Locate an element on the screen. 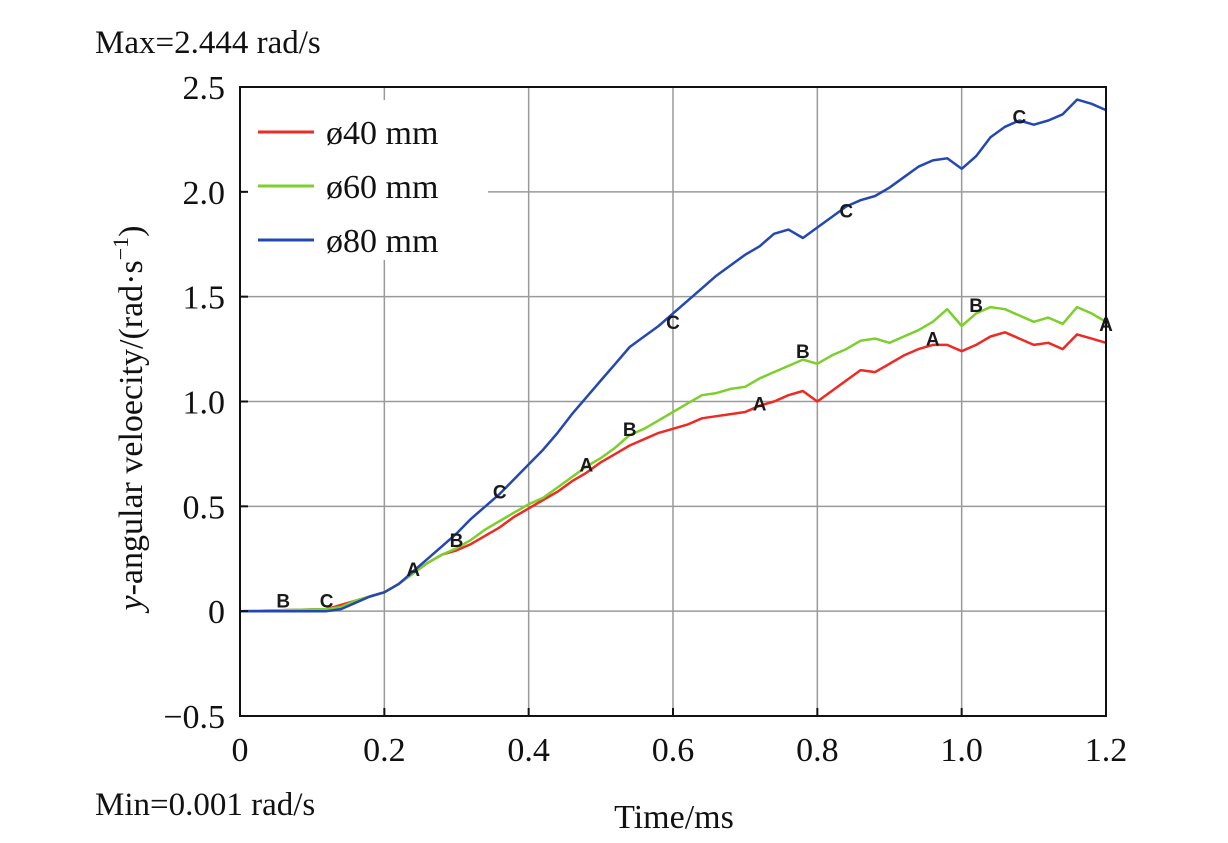 Image resolution: width=1228 pixels, height=843 pixels. x-tick-label: 0.6 is located at coordinates (673, 750).